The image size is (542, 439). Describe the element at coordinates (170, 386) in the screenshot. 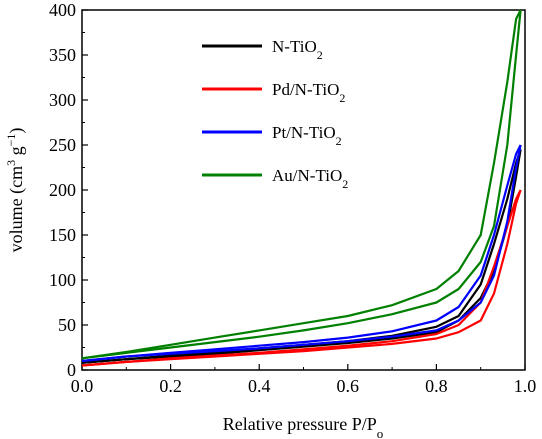

I see `x-tick-label: 0.2` at that location.